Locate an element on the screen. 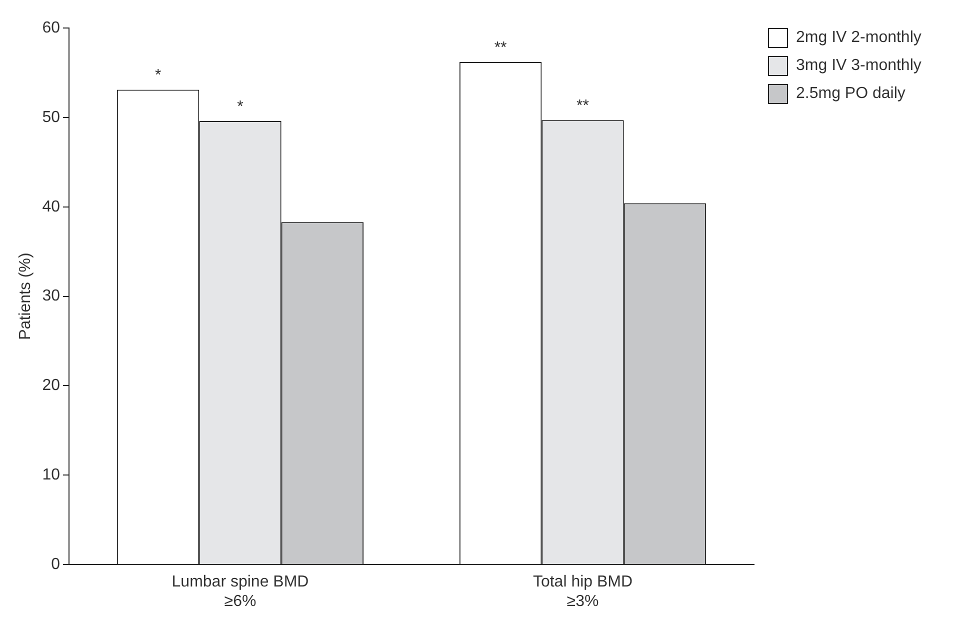 The width and height of the screenshot is (978, 633). x-tick-label: Lumbar spine BMD ≥6% is located at coordinates (240, 592).